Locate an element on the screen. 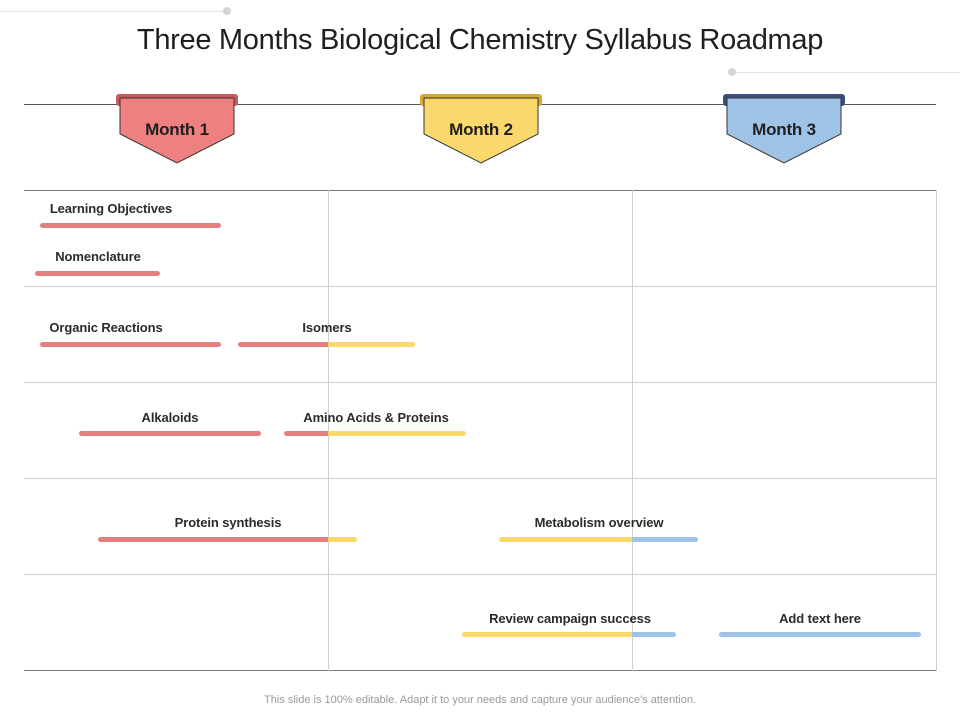  task-label-metabolism-overview: Metabolism overview is located at coordinates (599, 522).